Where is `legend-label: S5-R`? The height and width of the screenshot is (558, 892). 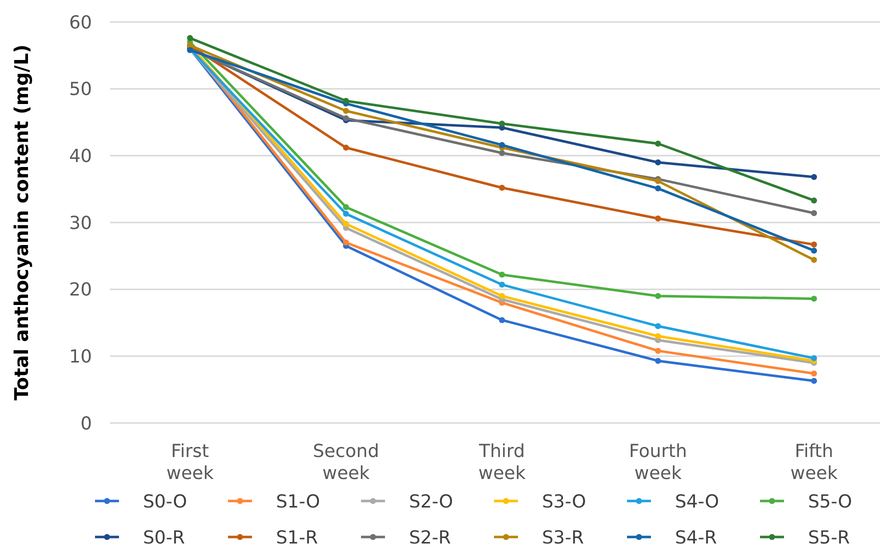 legend-label: S5-R is located at coordinates (829, 537).